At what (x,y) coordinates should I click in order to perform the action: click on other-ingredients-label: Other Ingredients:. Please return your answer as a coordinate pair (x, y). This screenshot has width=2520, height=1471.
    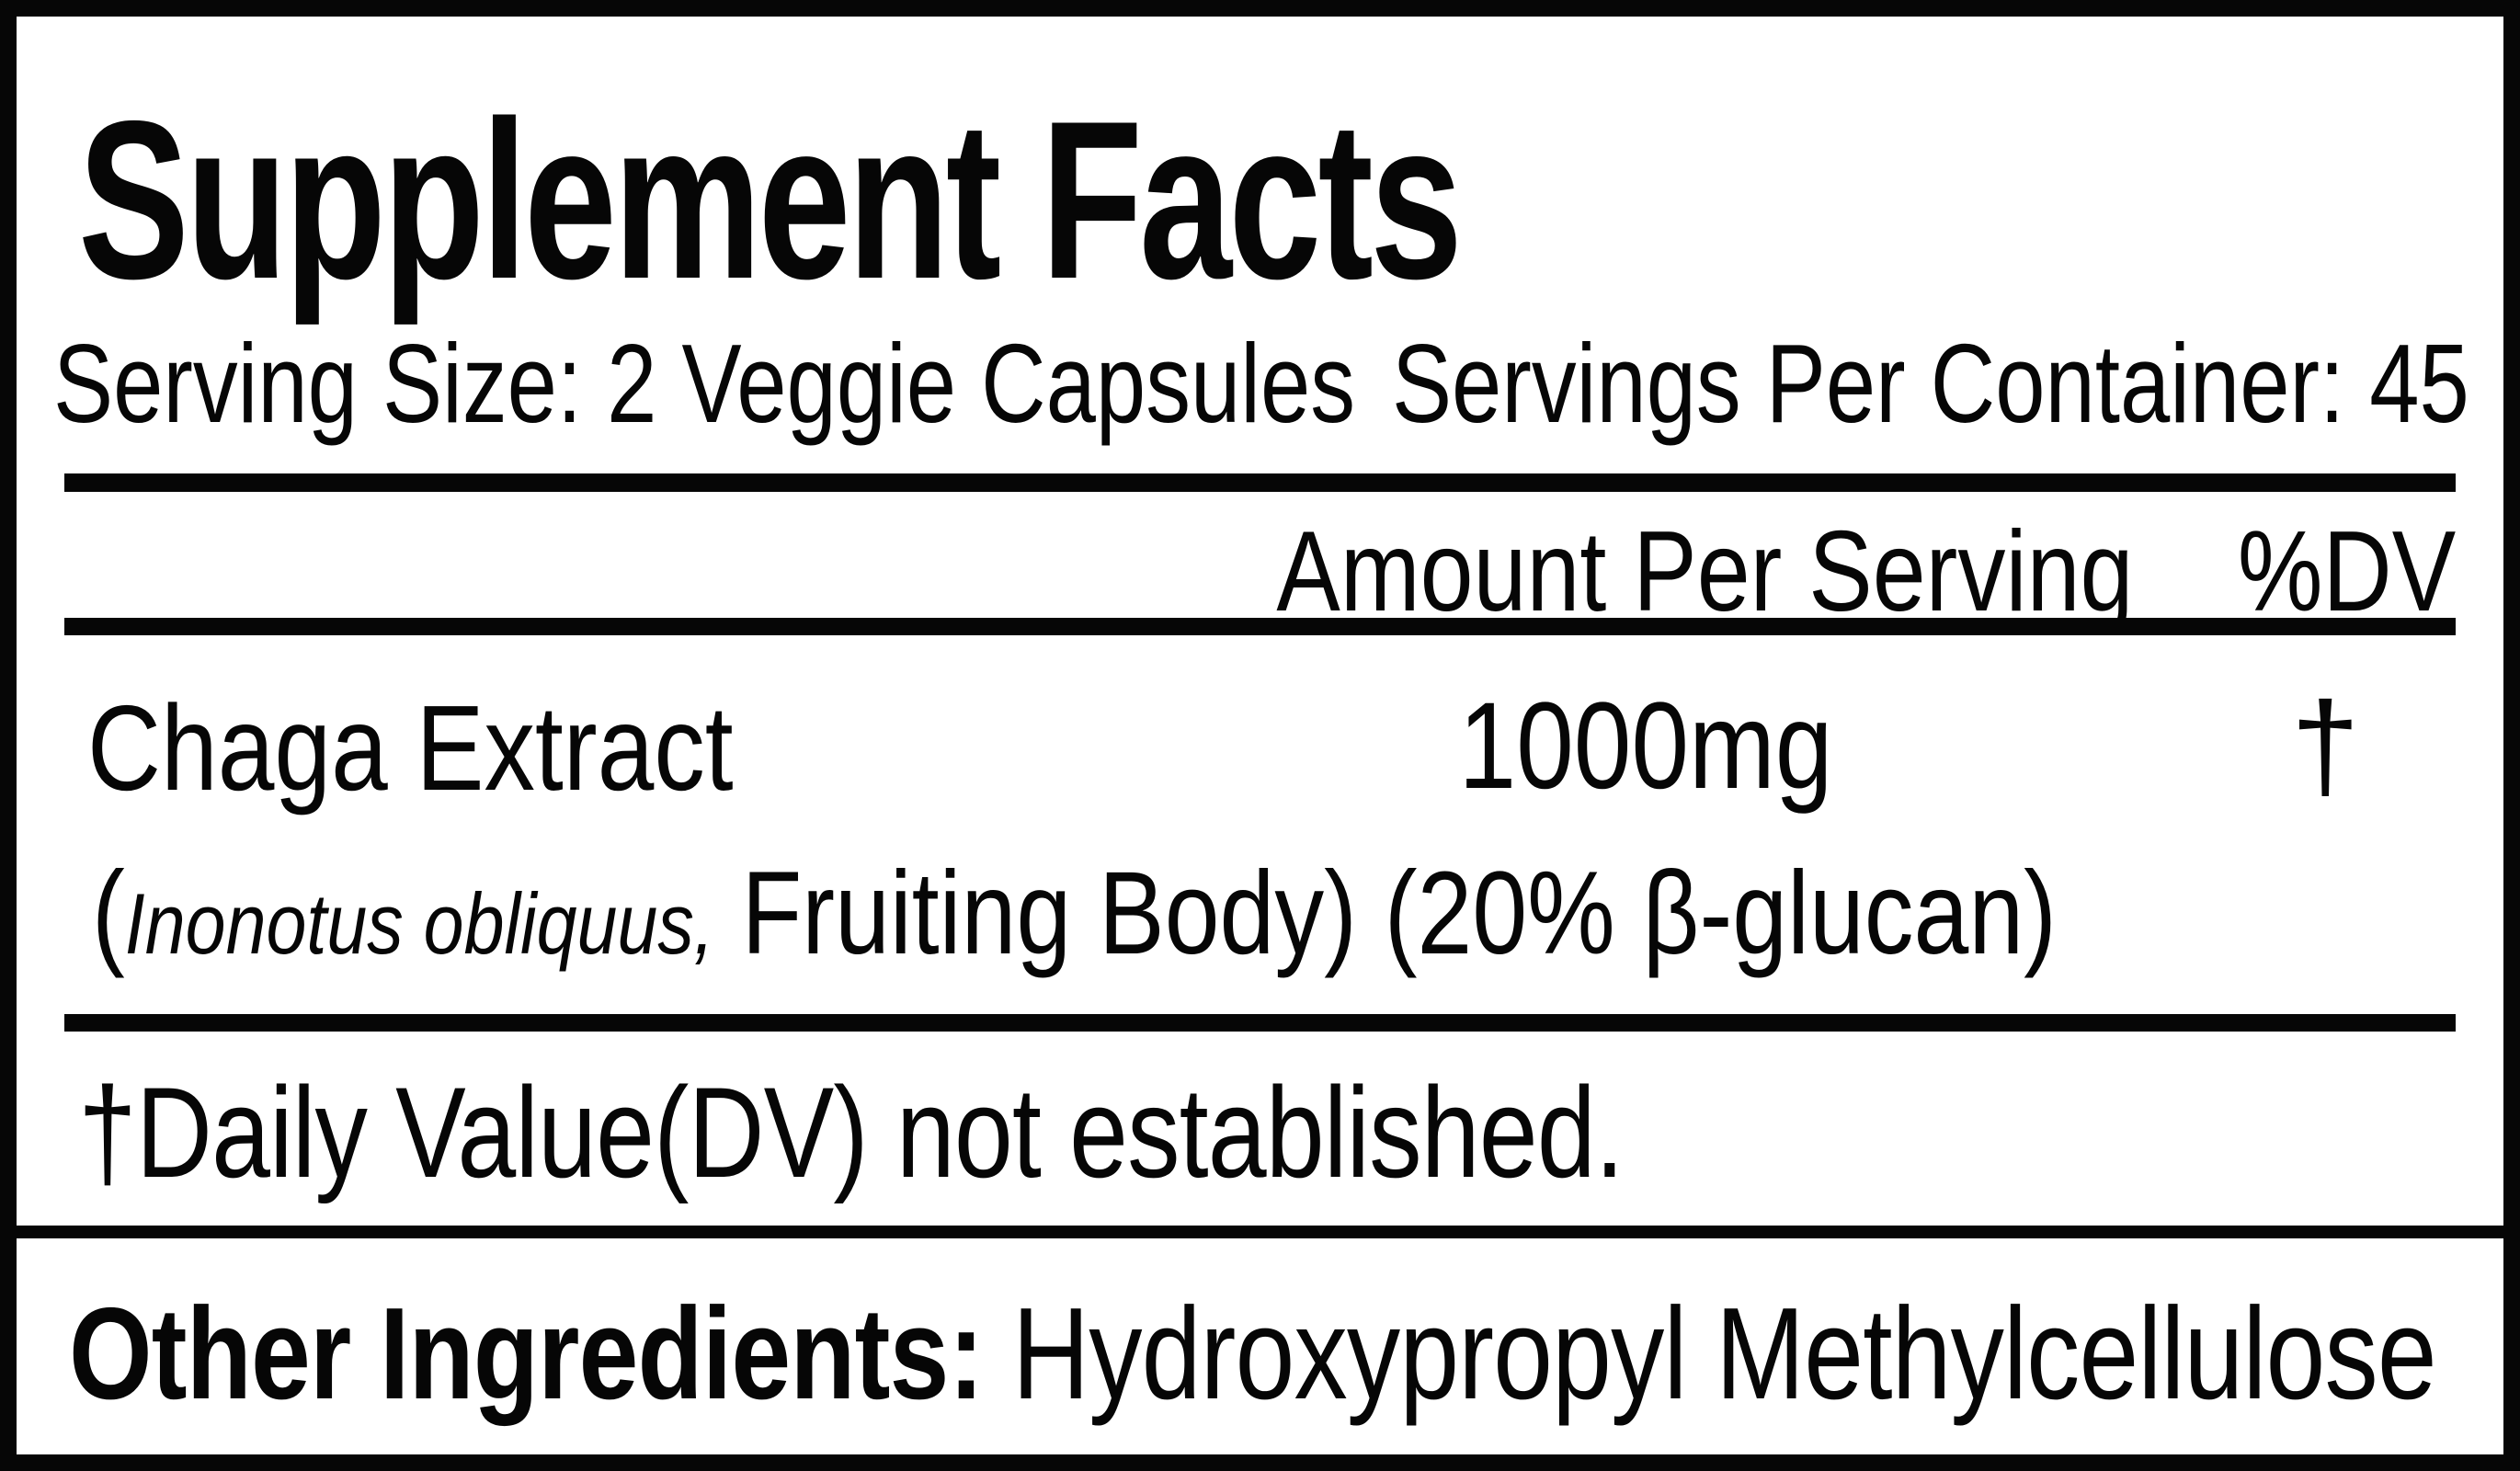
    Looking at the image, I should click on (541, 1354).